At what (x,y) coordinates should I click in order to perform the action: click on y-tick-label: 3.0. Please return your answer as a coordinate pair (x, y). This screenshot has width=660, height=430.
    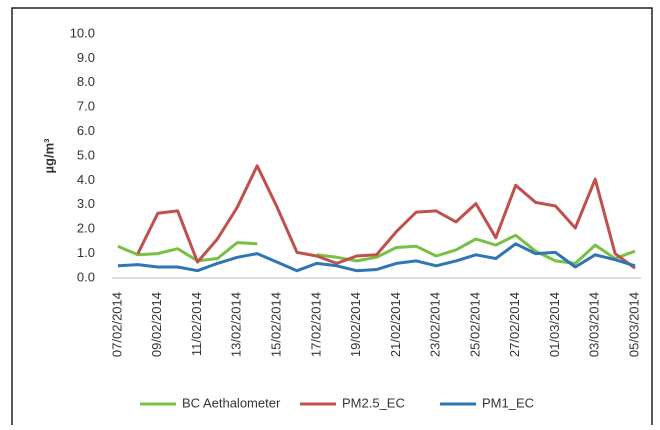
    Looking at the image, I should click on (86, 203).